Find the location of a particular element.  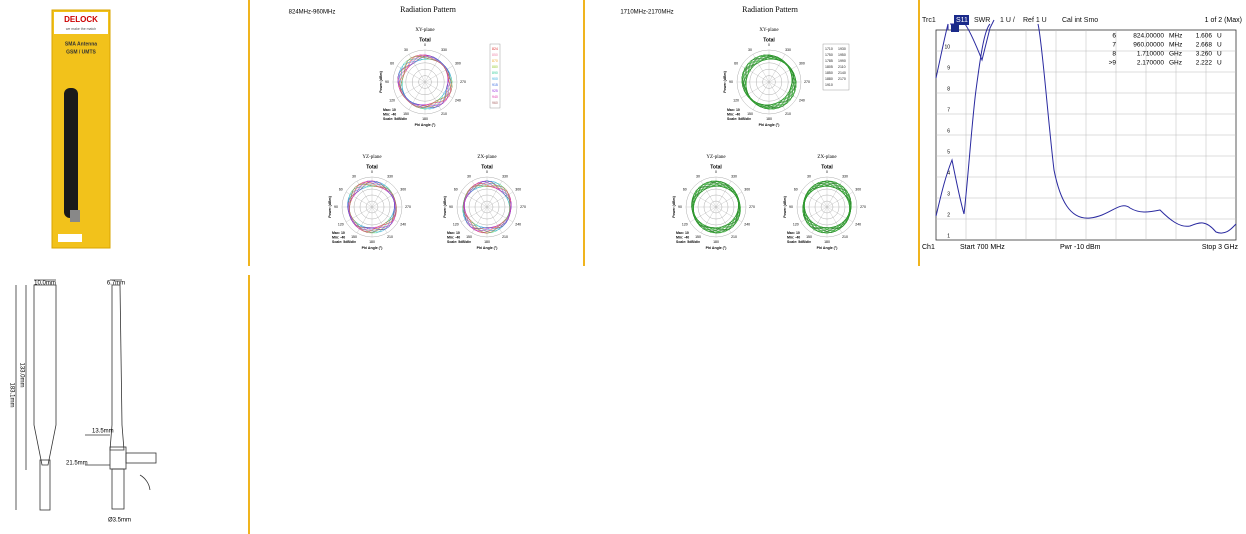

legend-entry: 960 is located at coordinates (495, 103).